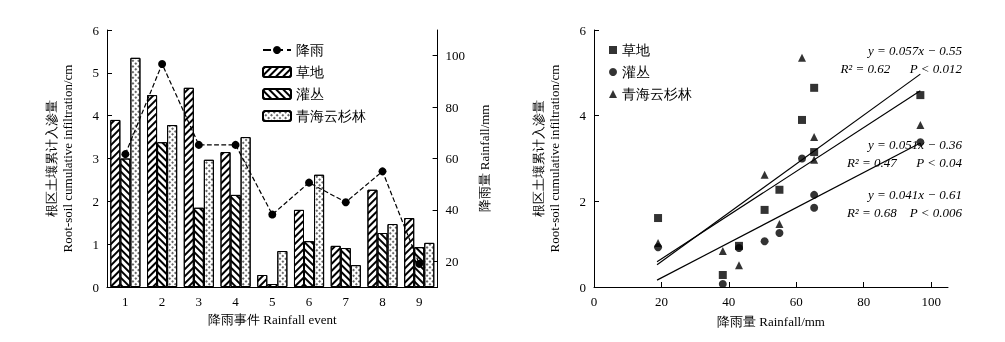  Describe the element at coordinates (484, 158) in the screenshot. I see `y2-axis-title: 降雨量 Rainfall/mm` at that location.